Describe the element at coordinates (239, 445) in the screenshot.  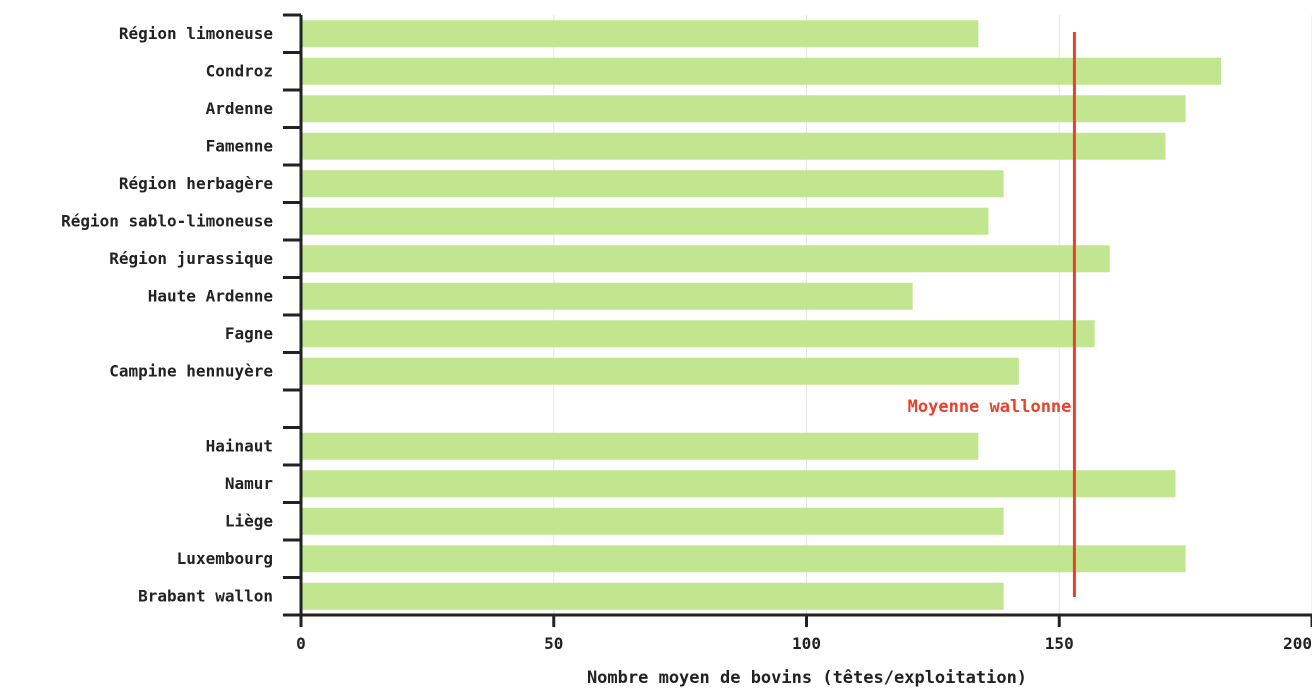
I see `y-tick-label-11: Hainaut` at that location.